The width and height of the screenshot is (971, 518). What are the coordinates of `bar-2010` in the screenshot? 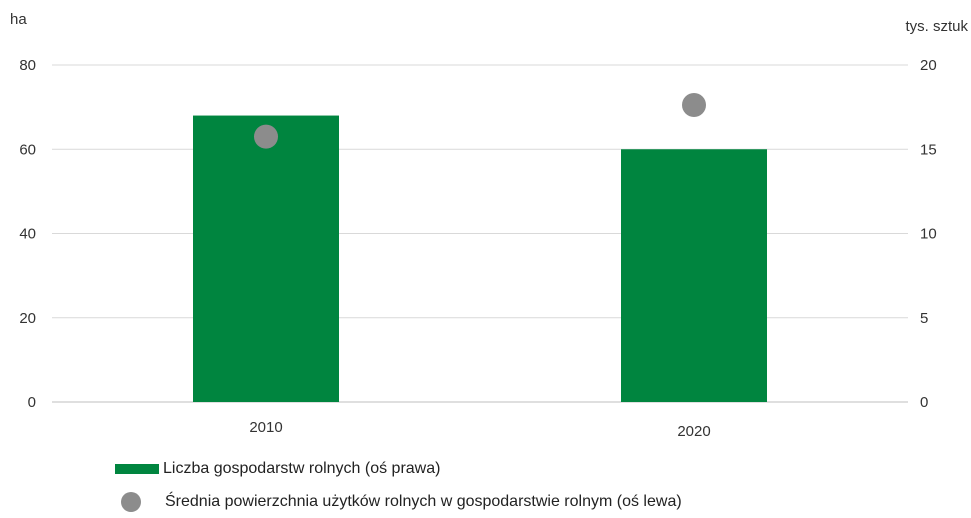 It's located at (266, 259).